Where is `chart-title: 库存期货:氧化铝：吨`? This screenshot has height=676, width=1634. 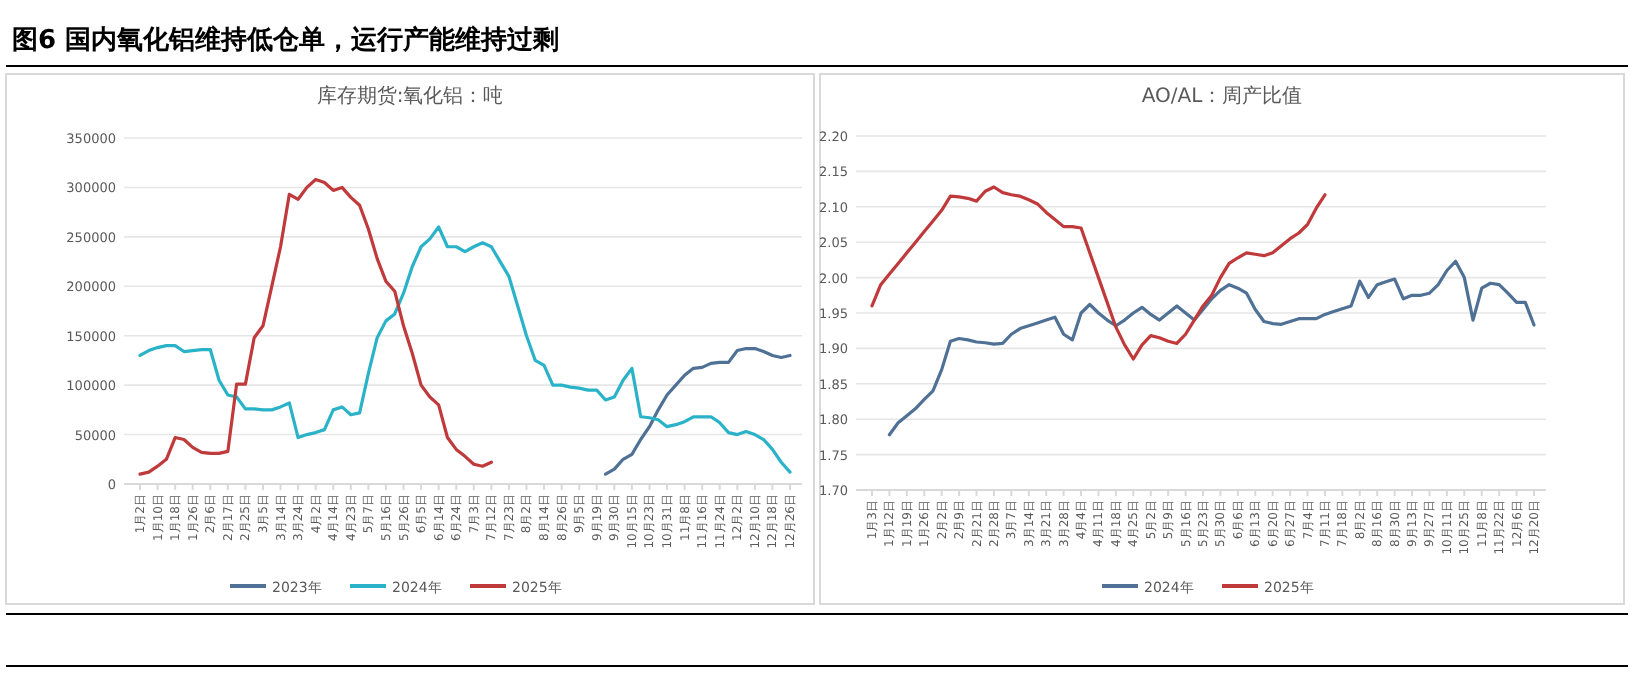
chart-title: 库存期货:氧化铝：吨 is located at coordinates (410, 96).